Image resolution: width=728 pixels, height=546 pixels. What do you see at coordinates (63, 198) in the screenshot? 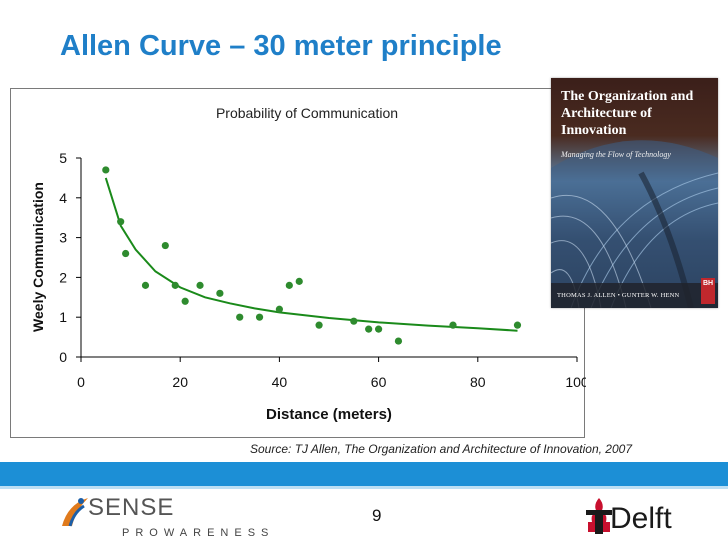
I see `y-tick-label: 4` at bounding box center [63, 198].